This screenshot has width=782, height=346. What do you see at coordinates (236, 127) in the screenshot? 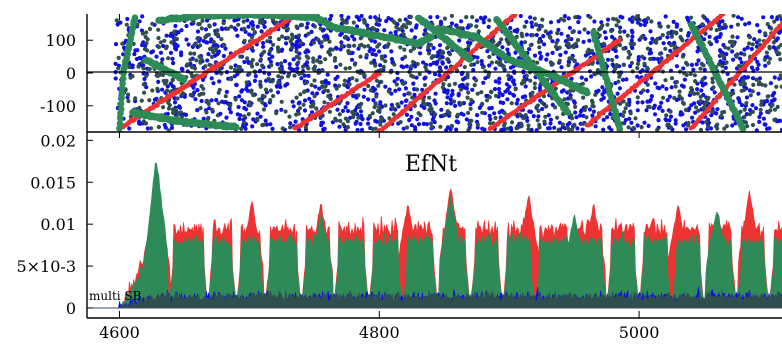
I see `green-track-point` at bounding box center [236, 127].